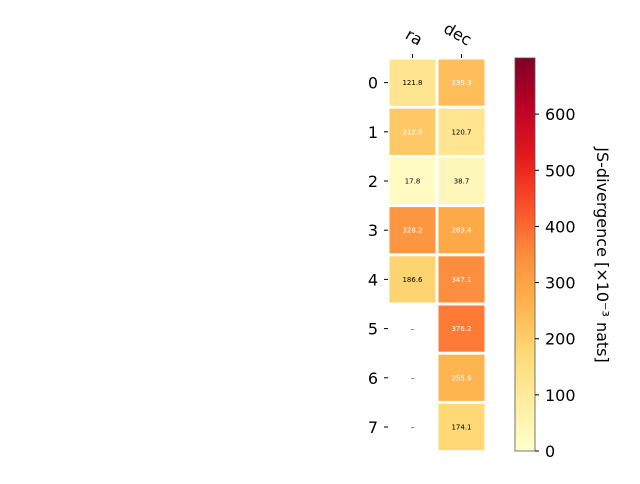 The width and height of the screenshot is (640, 484). What do you see at coordinates (373, 279) in the screenshot?
I see `row-label: 4` at bounding box center [373, 279].